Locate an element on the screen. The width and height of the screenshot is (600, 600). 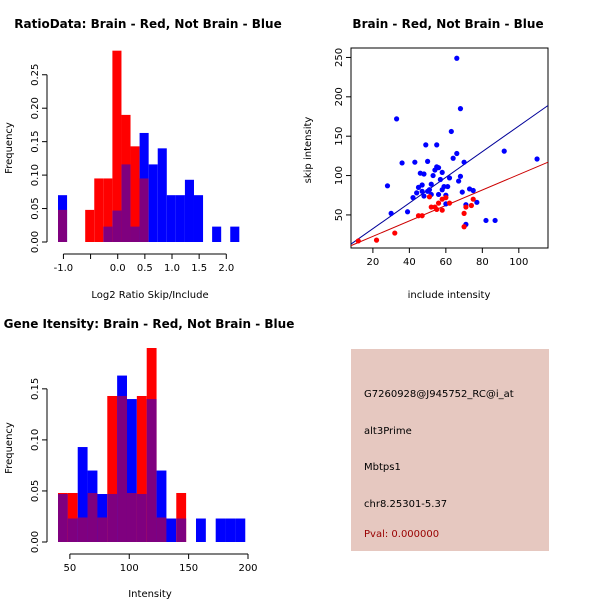
gene-name-text: Mbtps1 is located at coordinates (382, 467).